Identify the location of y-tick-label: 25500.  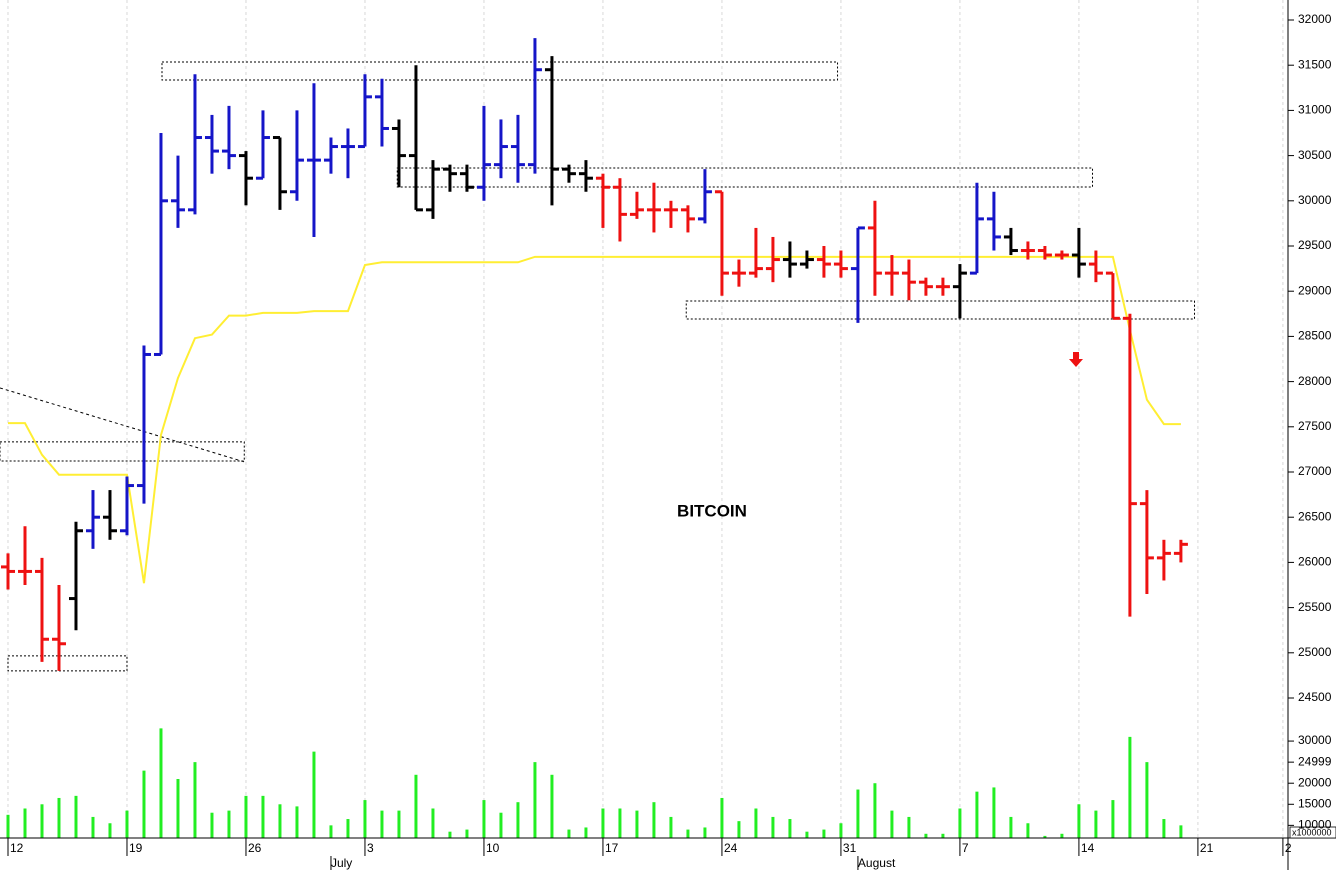
(1315, 607).